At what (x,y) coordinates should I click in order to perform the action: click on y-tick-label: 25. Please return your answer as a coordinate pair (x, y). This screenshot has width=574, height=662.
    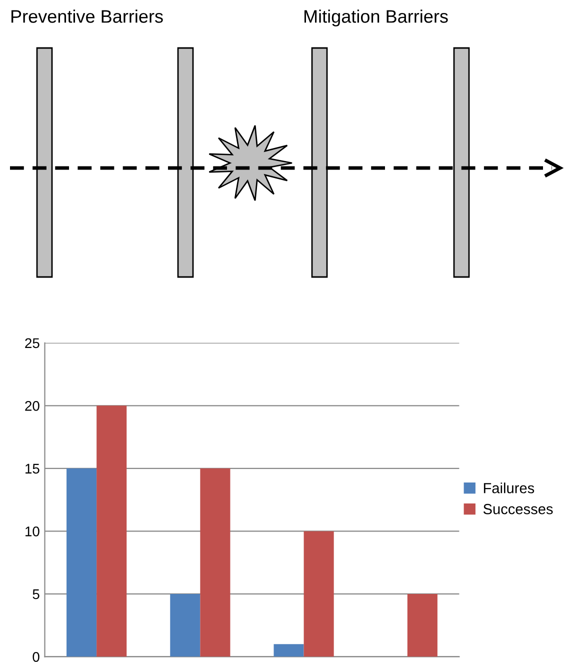
    Looking at the image, I should click on (32, 343).